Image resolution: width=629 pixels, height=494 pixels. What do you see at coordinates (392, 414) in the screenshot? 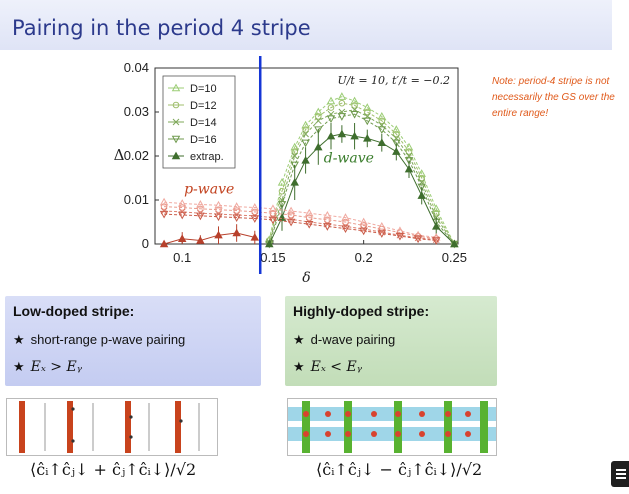
I see `stripe-row` at bounding box center [392, 414].